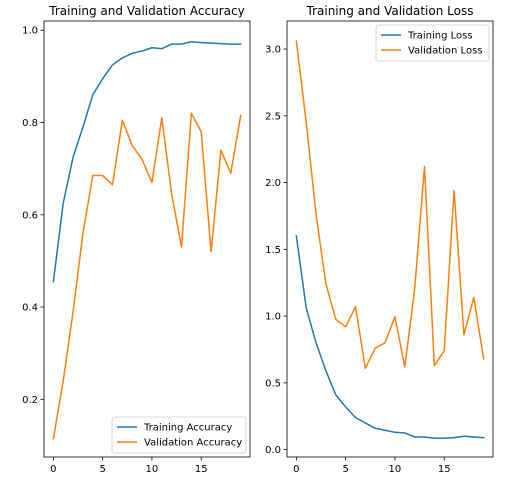  I want to click on y-tick-label: 0.0, so click(273, 450).